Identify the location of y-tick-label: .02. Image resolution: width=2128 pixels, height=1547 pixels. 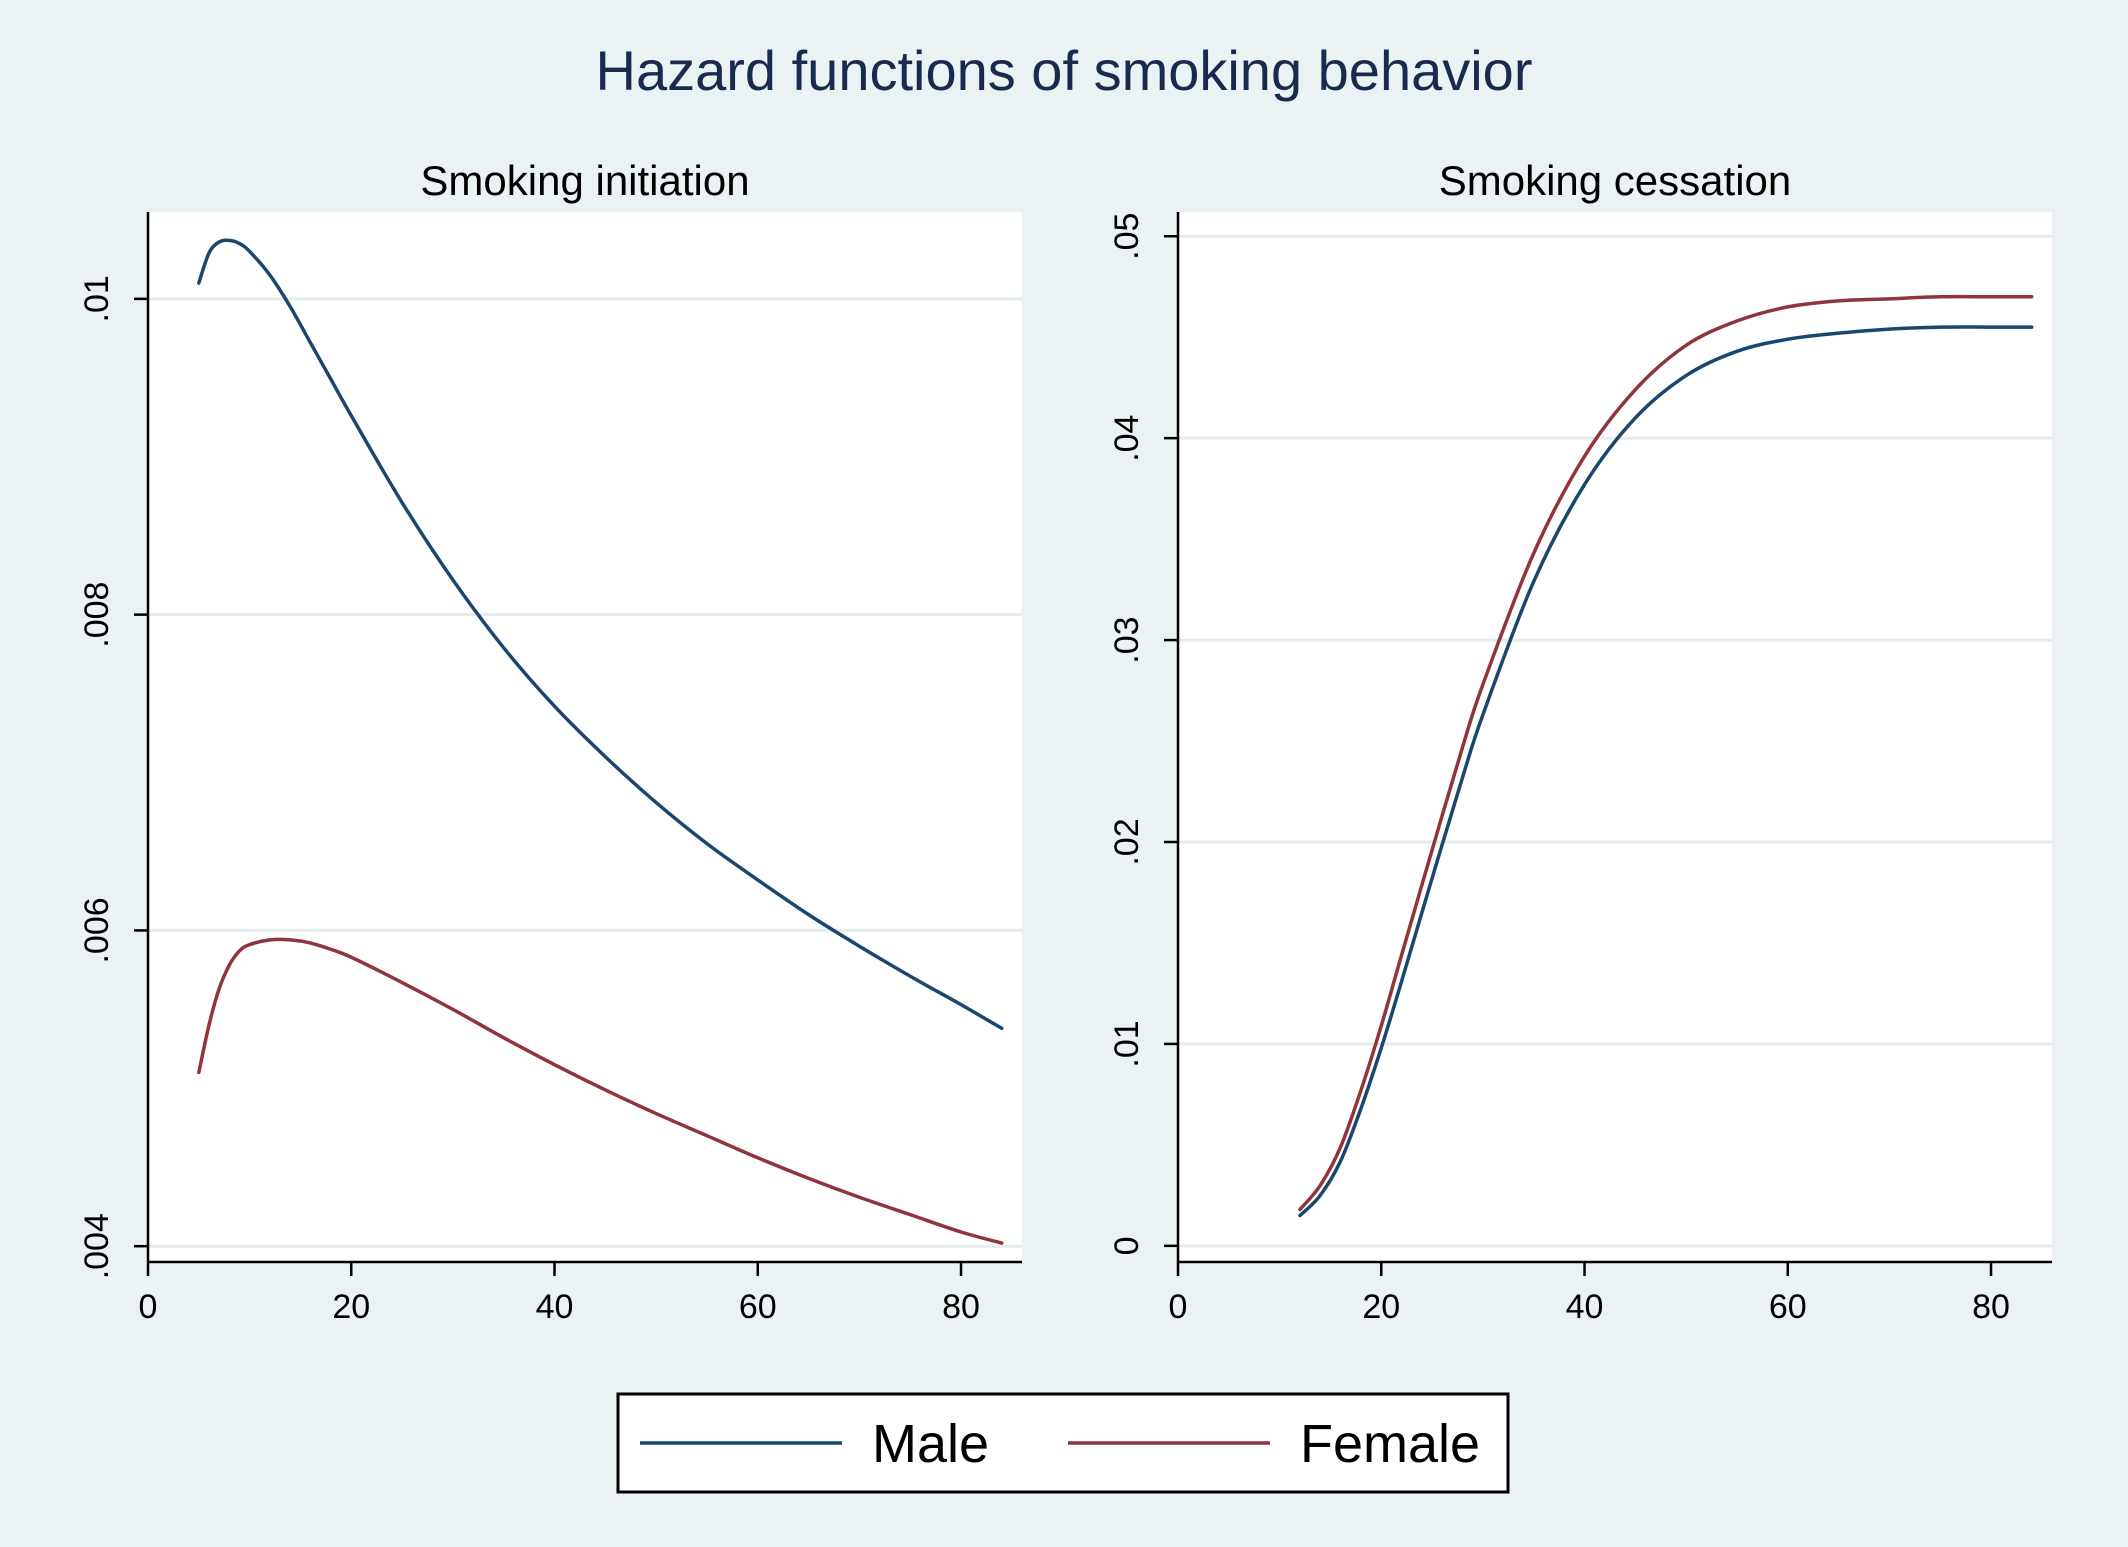
(1127, 841).